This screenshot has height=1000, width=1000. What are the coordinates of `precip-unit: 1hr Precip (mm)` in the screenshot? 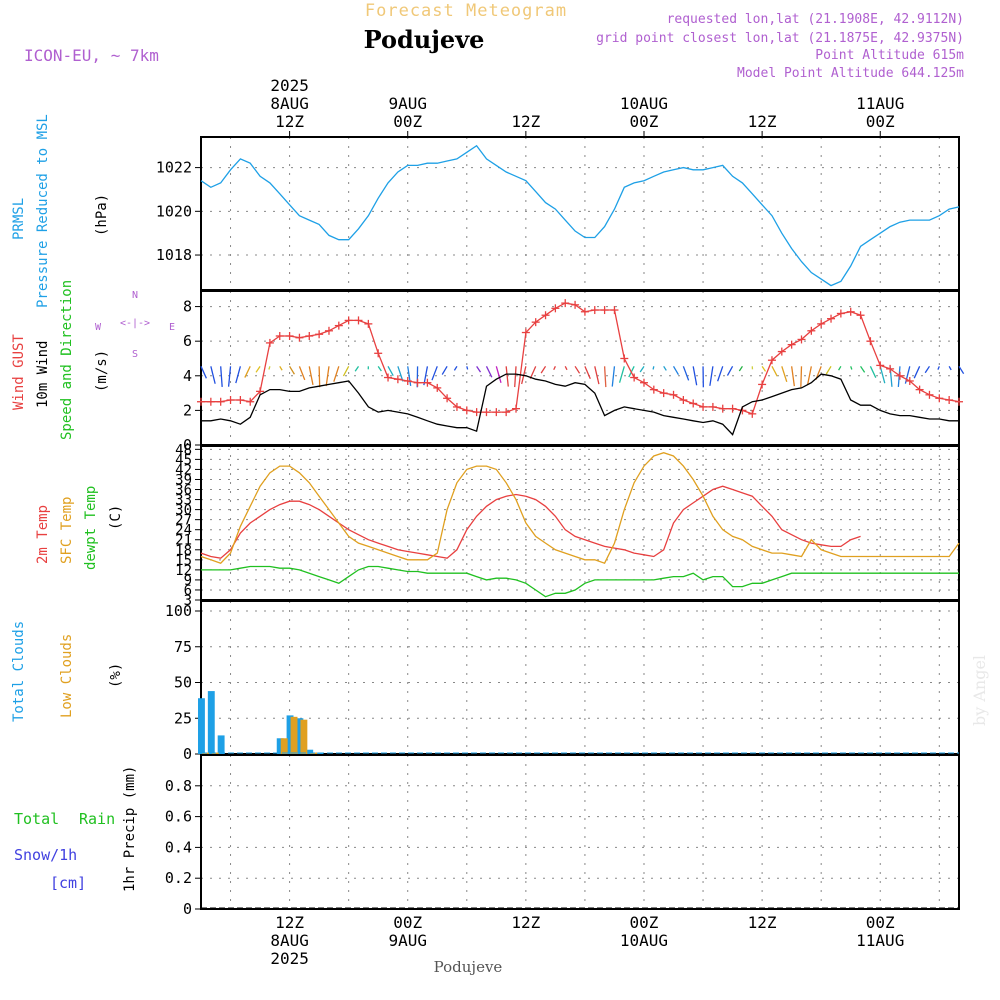 It's located at (130, 829).